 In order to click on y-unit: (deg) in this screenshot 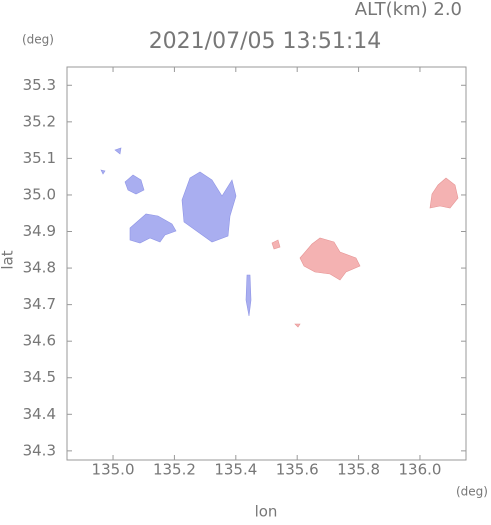, I will do `click(38, 40)`.